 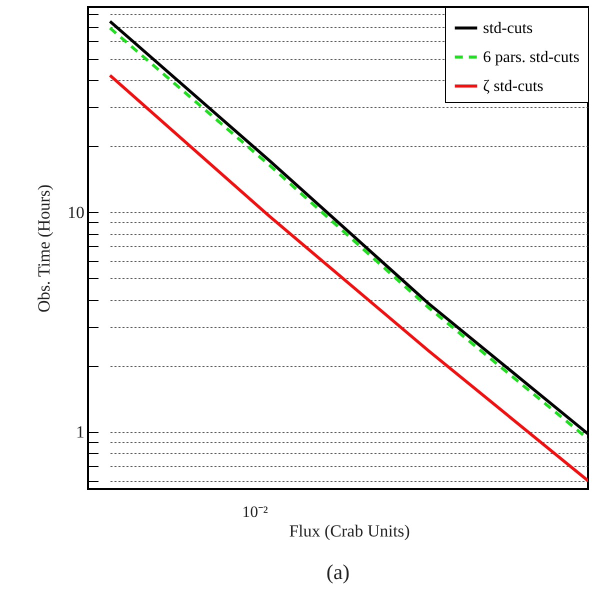 I want to click on legend-label: ζ std-cuts, so click(x=513, y=86).